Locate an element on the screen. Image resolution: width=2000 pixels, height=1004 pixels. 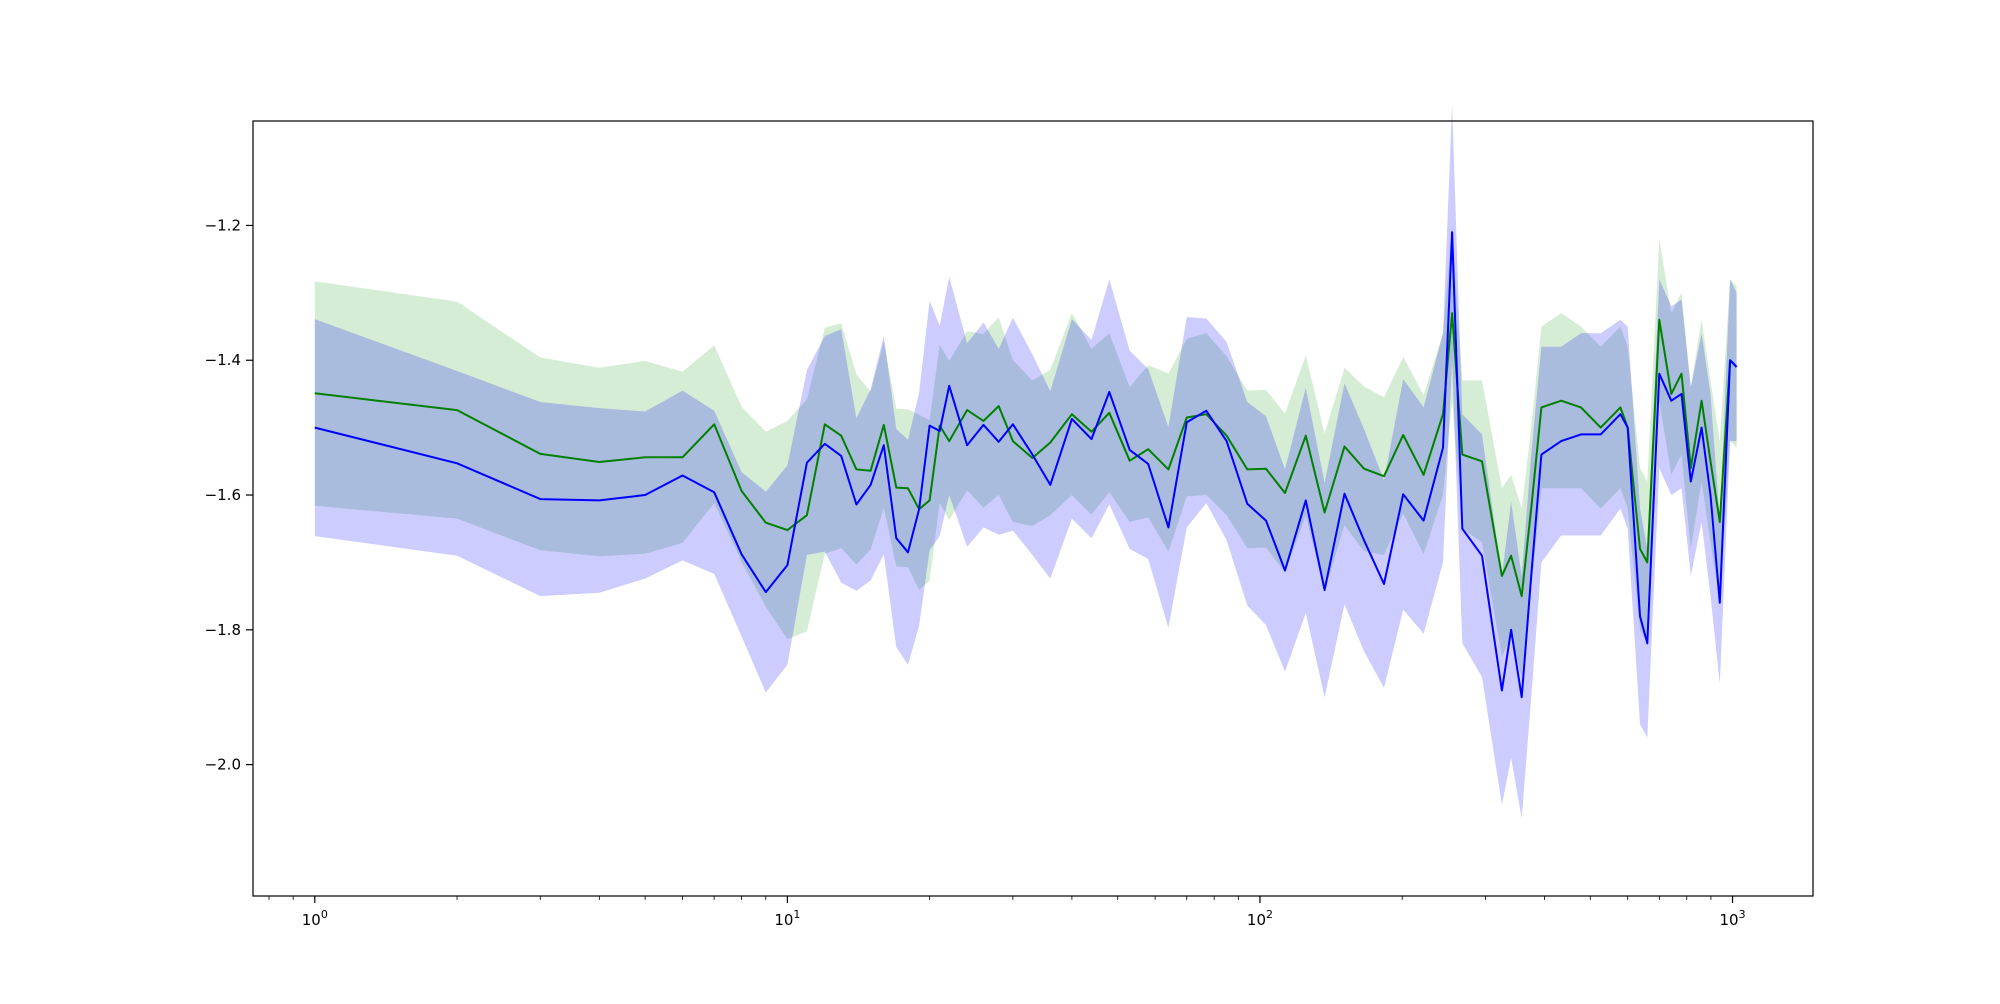
x-tick-label-1: 10¹ is located at coordinates (787, 918).